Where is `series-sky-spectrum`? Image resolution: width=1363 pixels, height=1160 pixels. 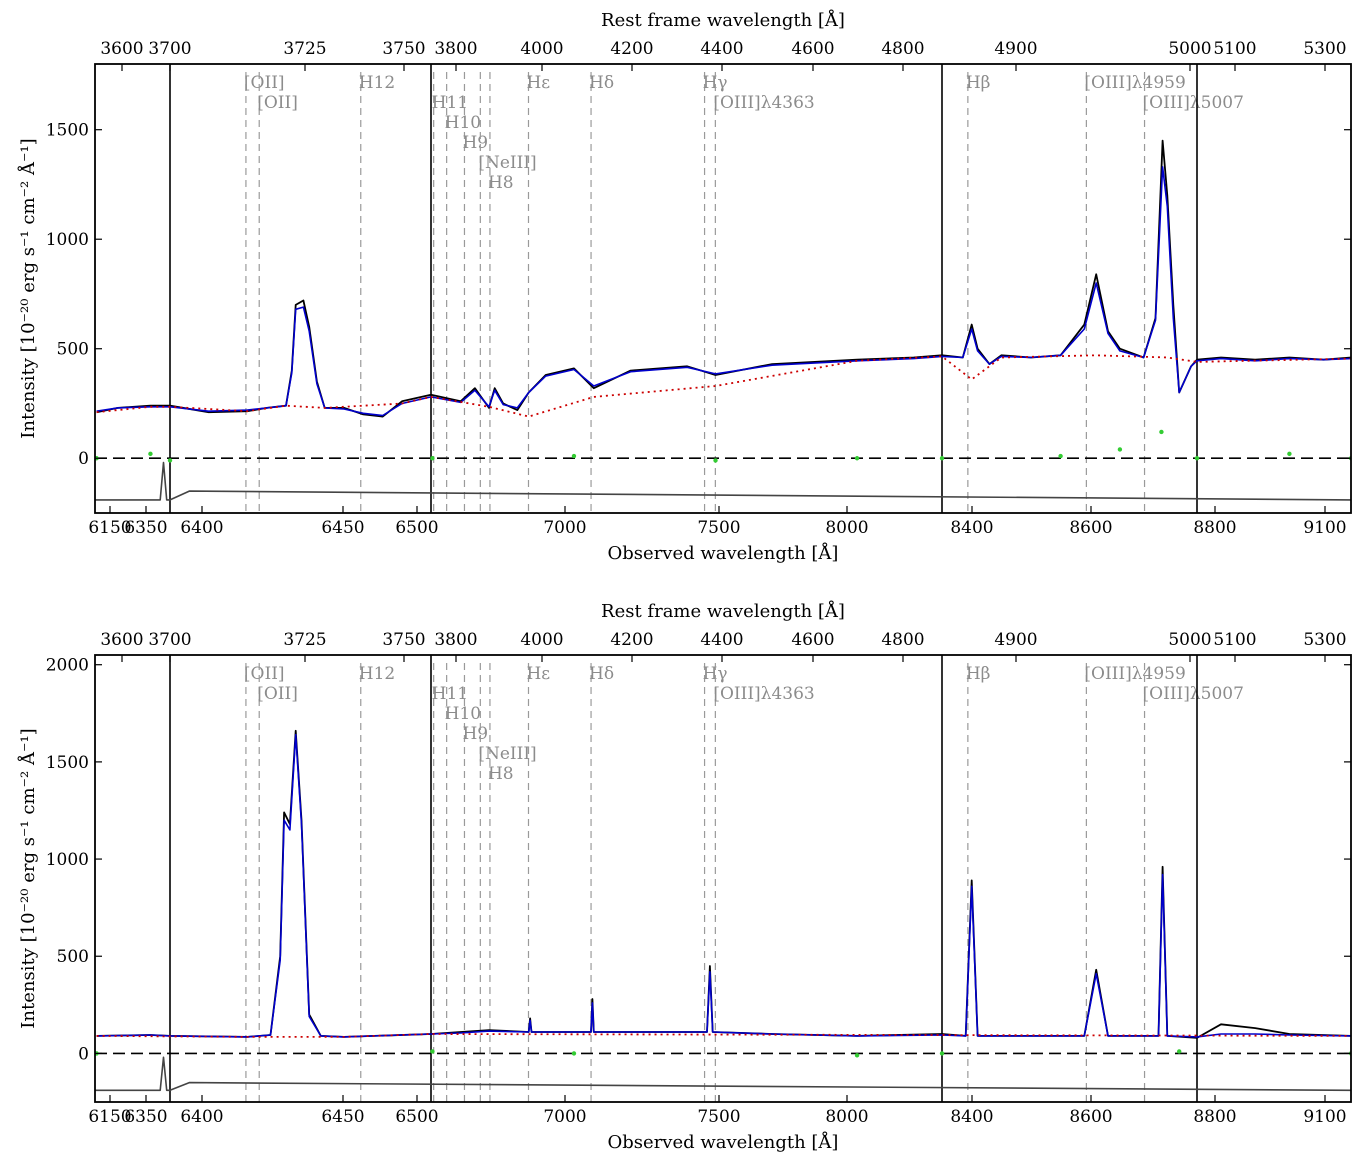
series-sky-spectrum is located at coordinates (723, 481).